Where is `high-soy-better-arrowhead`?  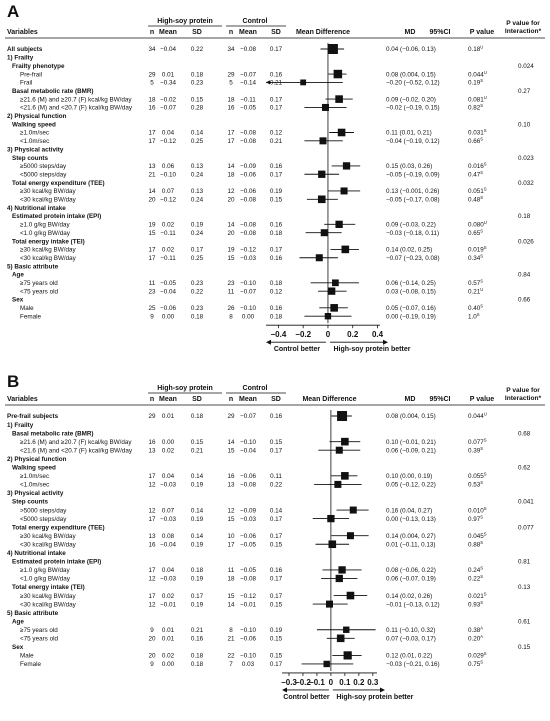
high-soy-better-arrowhead is located at coordinates (385, 342).